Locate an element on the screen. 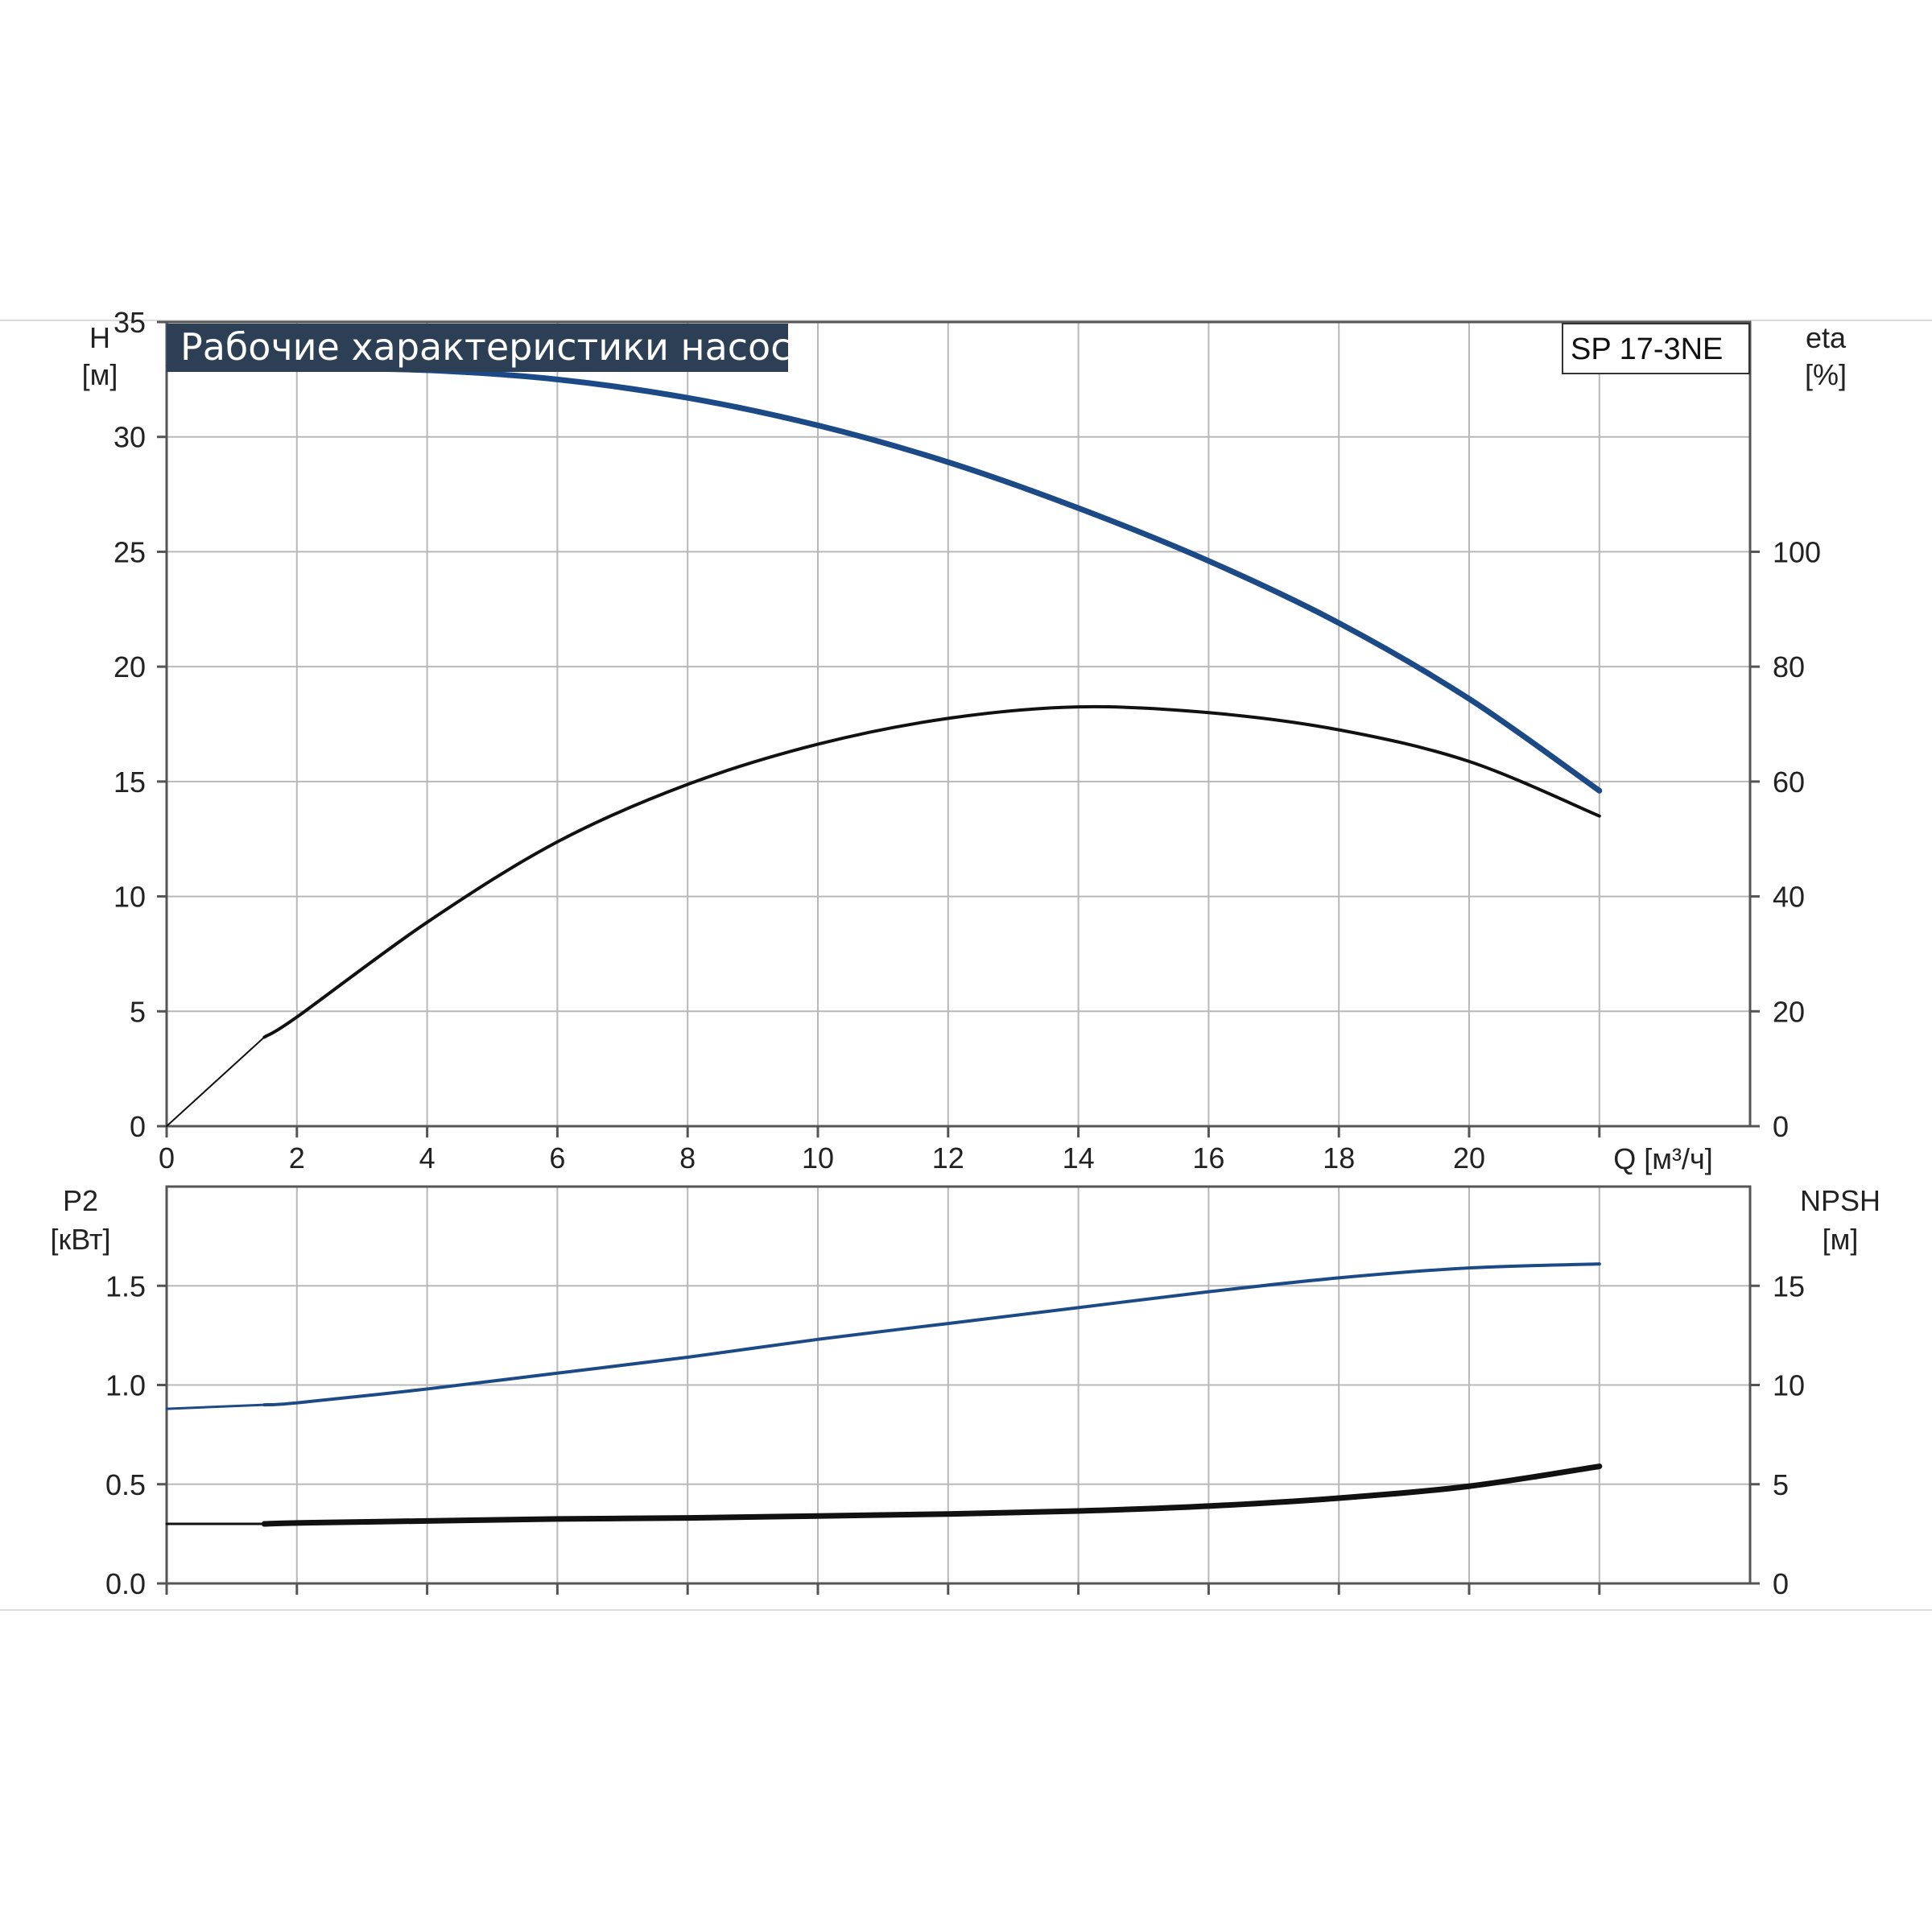 This screenshot has width=1932, height=1932. bottom-ytick-left-label: 1.0 is located at coordinates (126, 1385).